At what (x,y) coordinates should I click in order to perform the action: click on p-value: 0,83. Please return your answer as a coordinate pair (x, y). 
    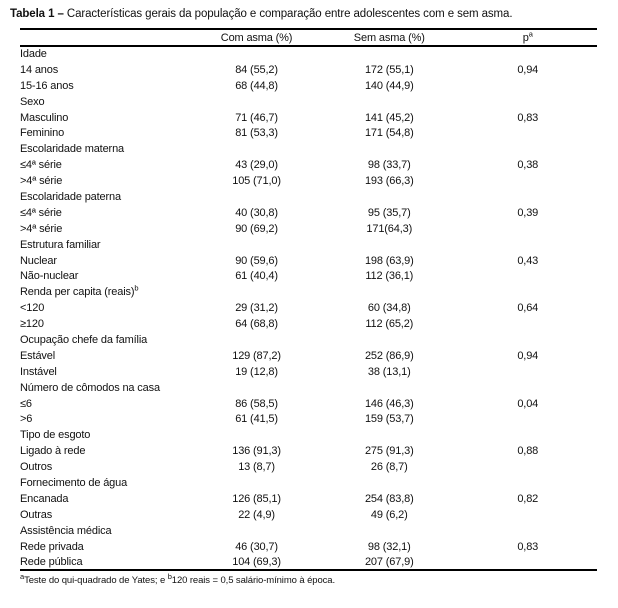
    Looking at the image, I should click on (528, 546).